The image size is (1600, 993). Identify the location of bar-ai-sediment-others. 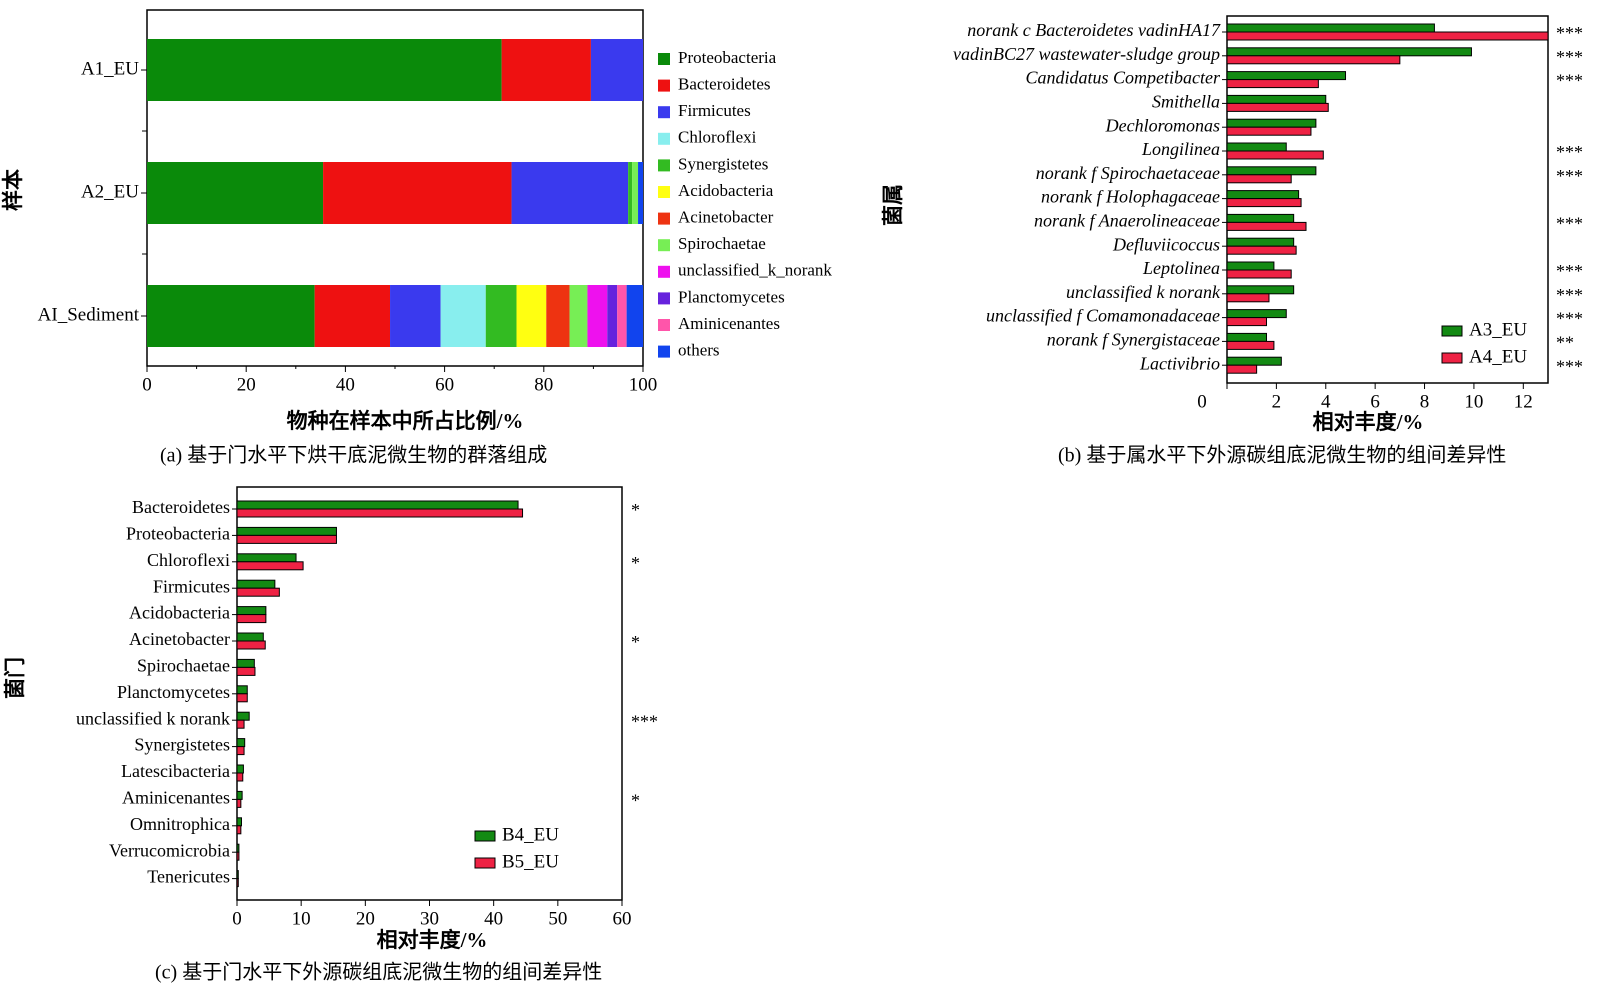
(634, 316).